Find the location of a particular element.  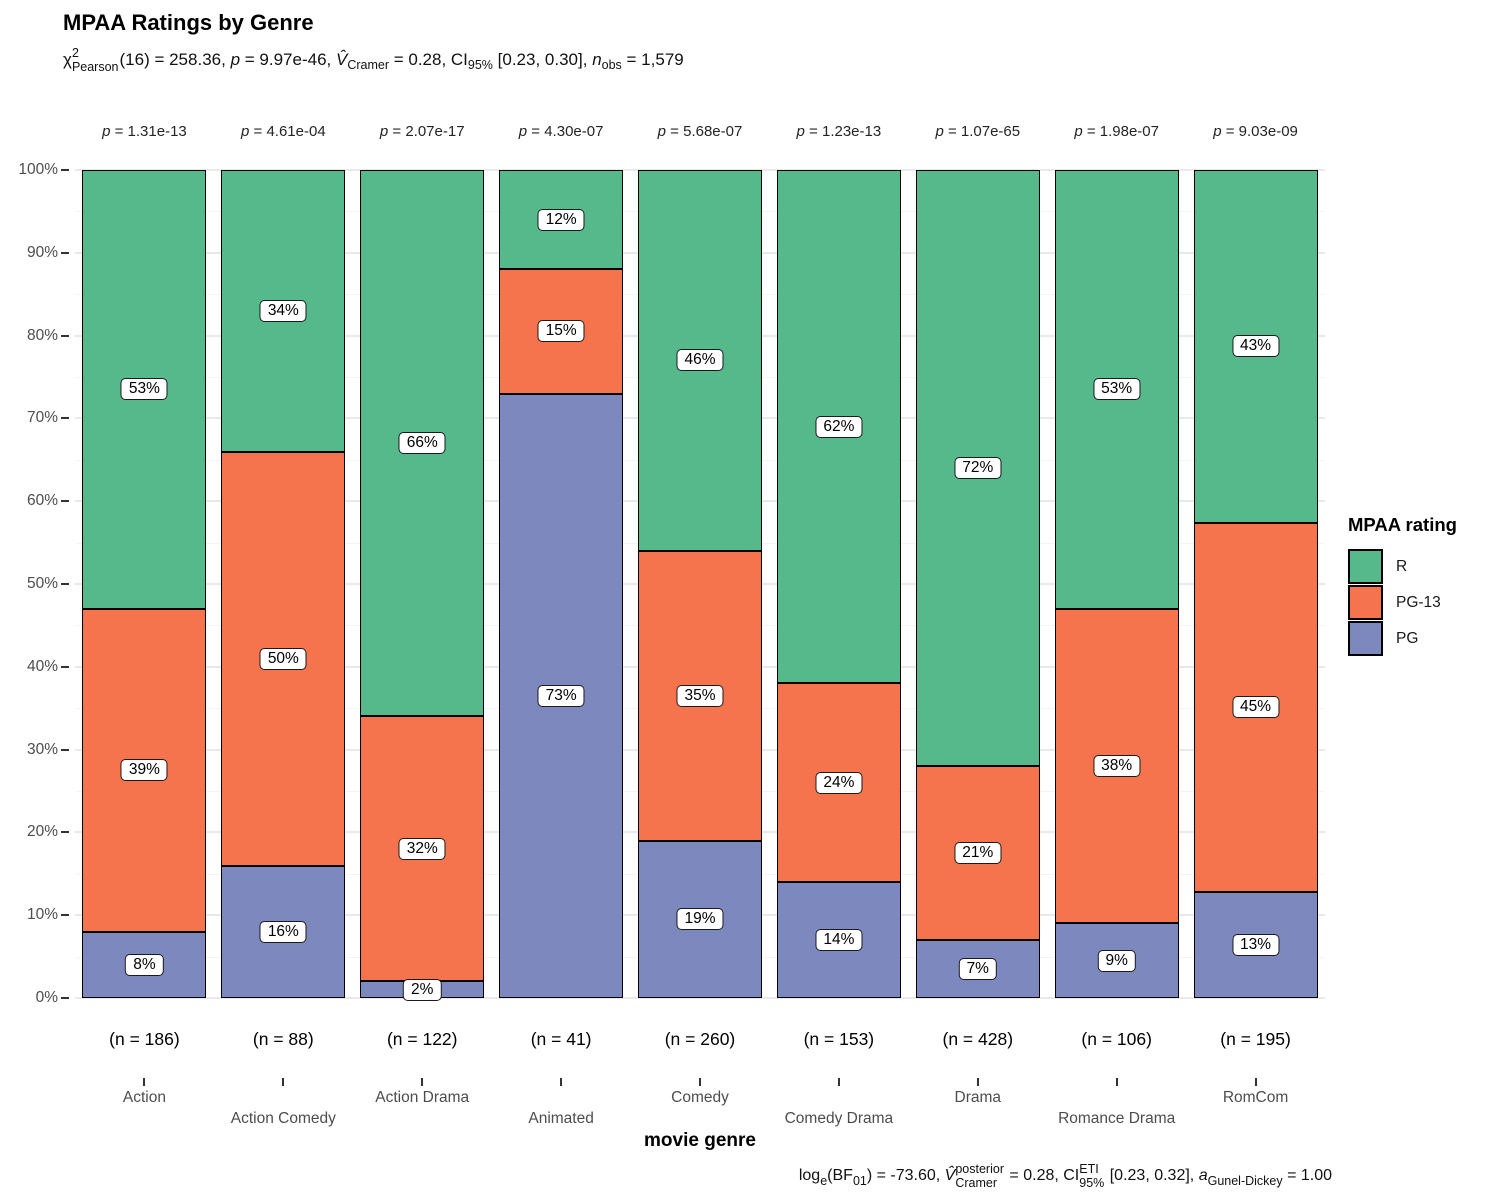

segment-percent-label: 46% is located at coordinates (700, 360).